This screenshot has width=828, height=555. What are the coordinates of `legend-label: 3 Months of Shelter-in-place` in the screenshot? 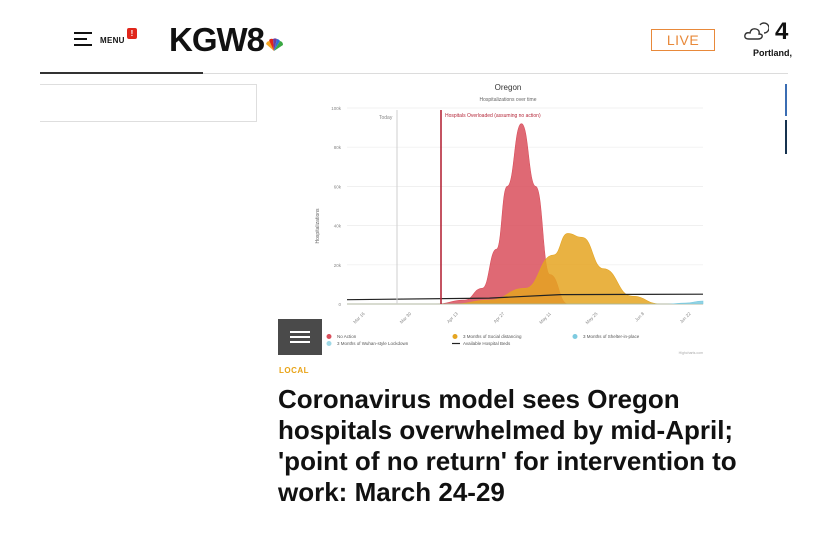 It's located at (611, 336).